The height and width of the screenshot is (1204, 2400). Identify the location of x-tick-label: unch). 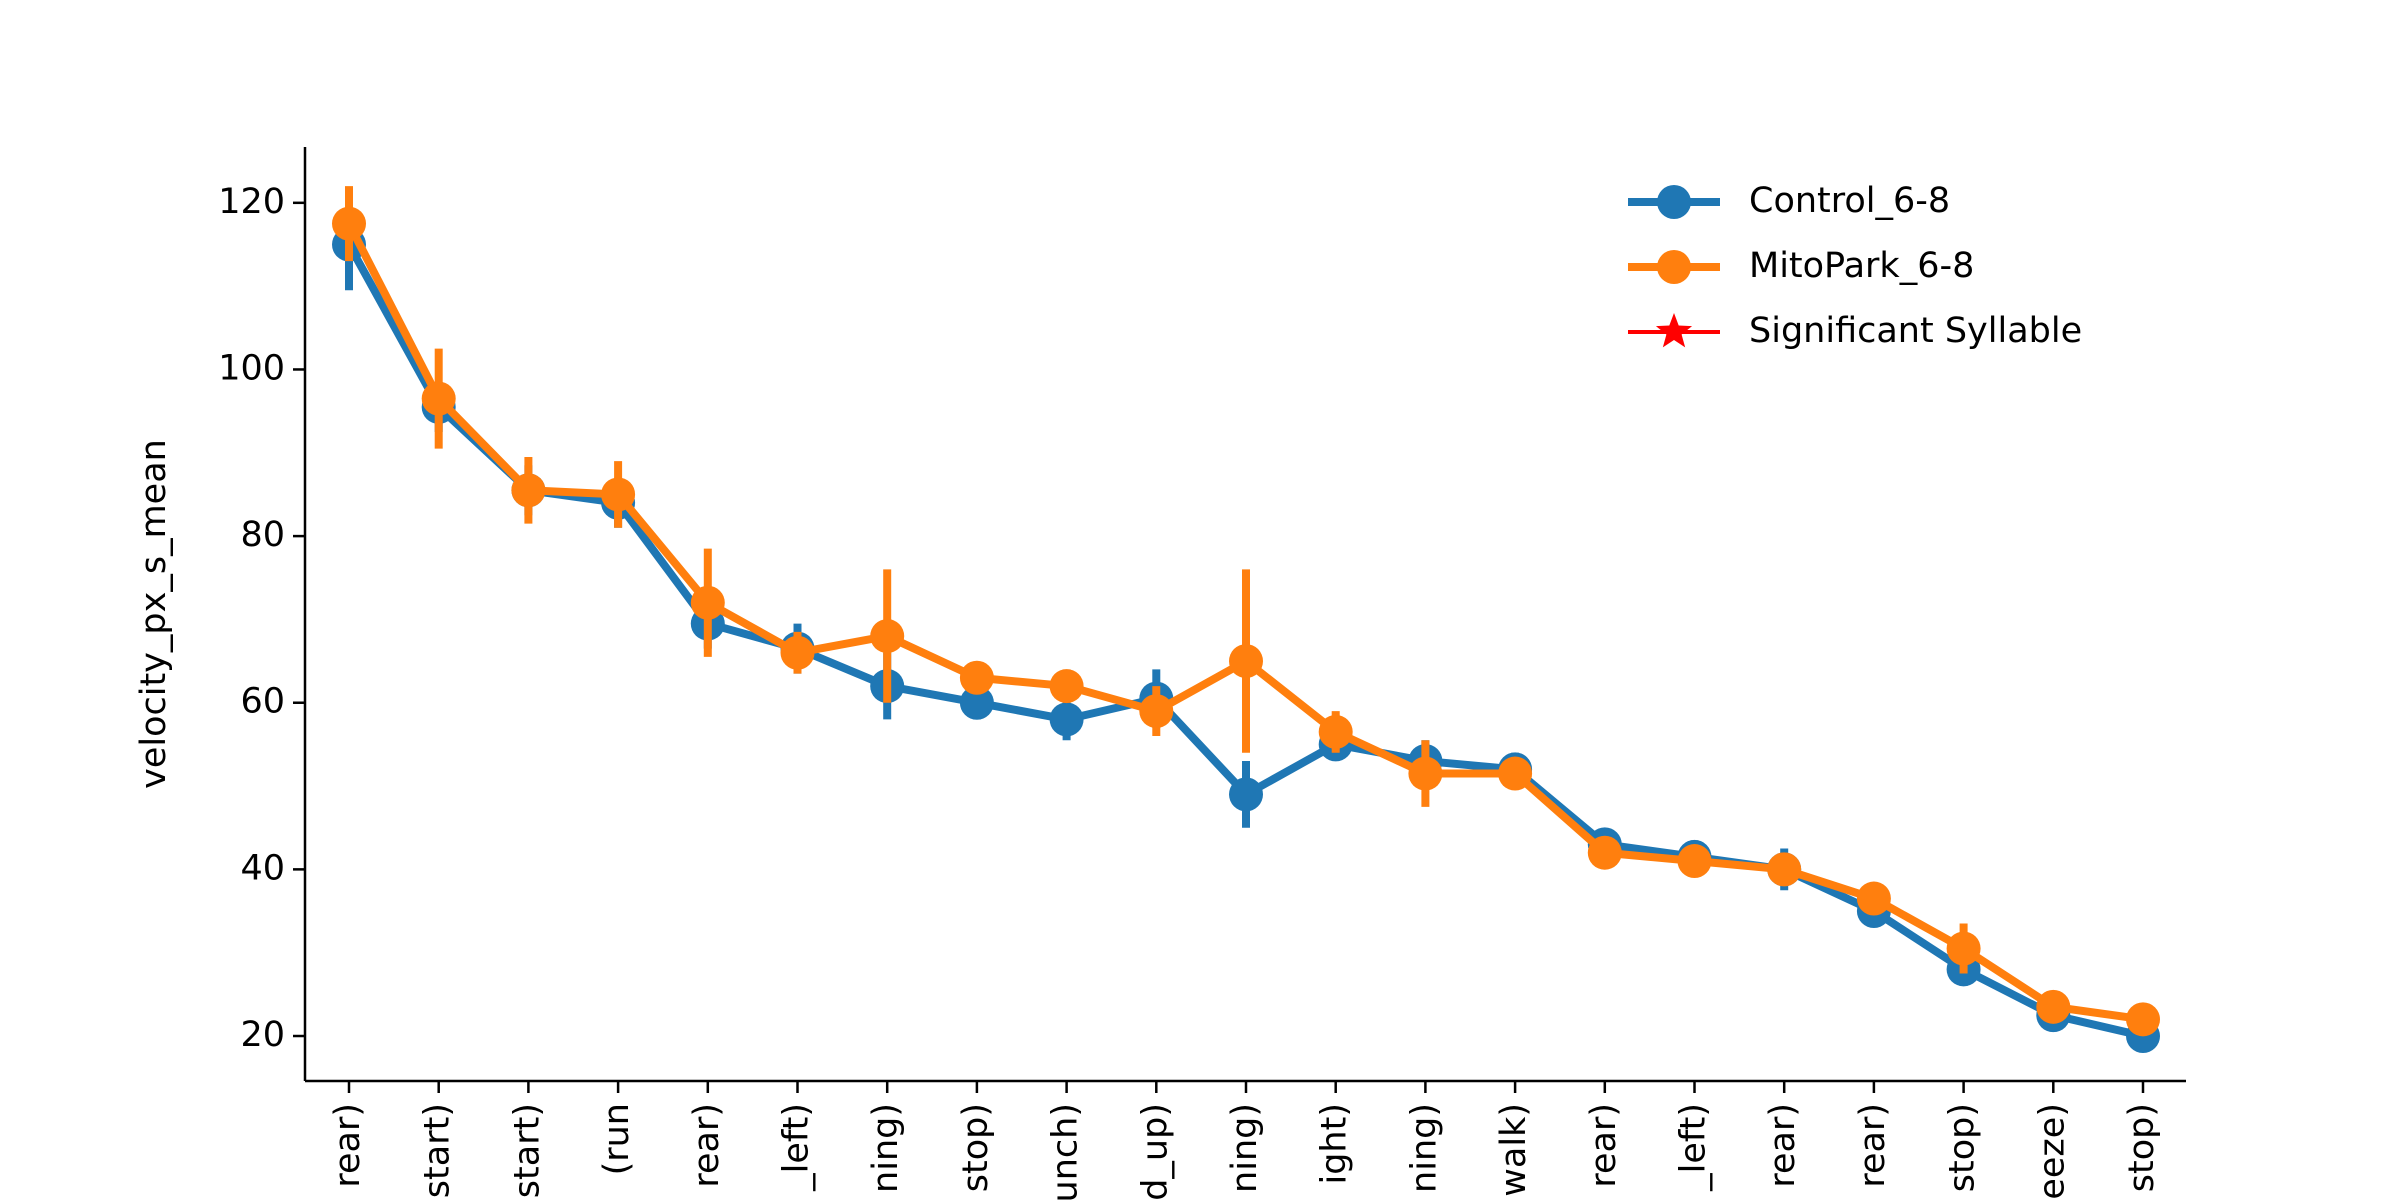
(1066, 1151).